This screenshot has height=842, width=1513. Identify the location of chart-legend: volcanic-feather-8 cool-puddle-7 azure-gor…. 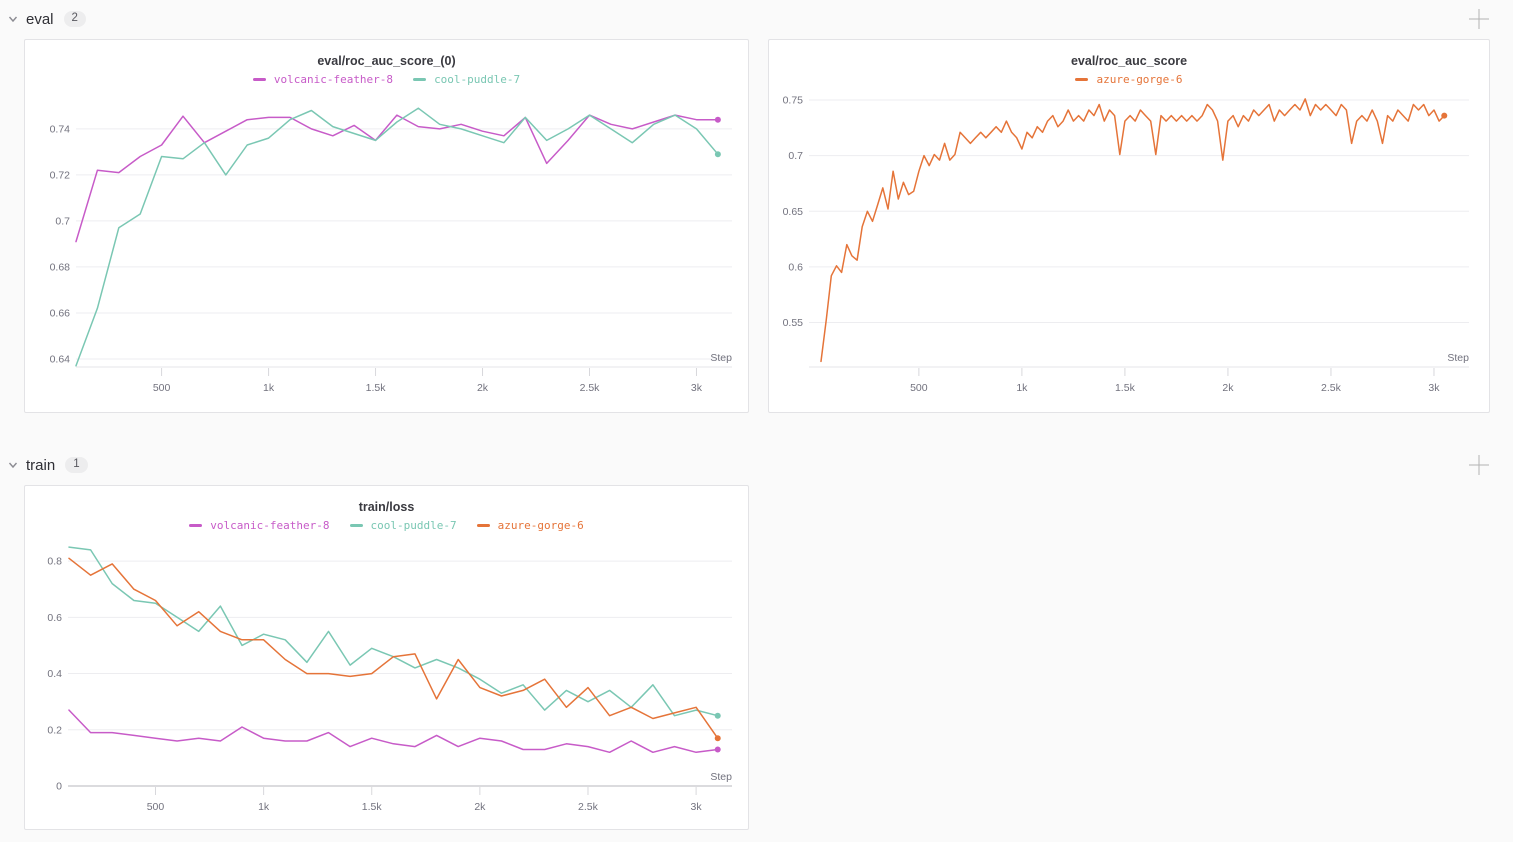
(386, 526).